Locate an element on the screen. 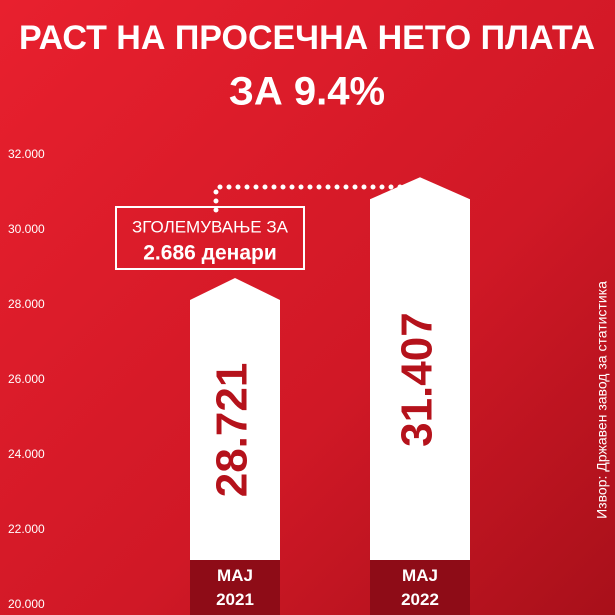  source: Извор: Државен завод за статистика is located at coordinates (602, 400).